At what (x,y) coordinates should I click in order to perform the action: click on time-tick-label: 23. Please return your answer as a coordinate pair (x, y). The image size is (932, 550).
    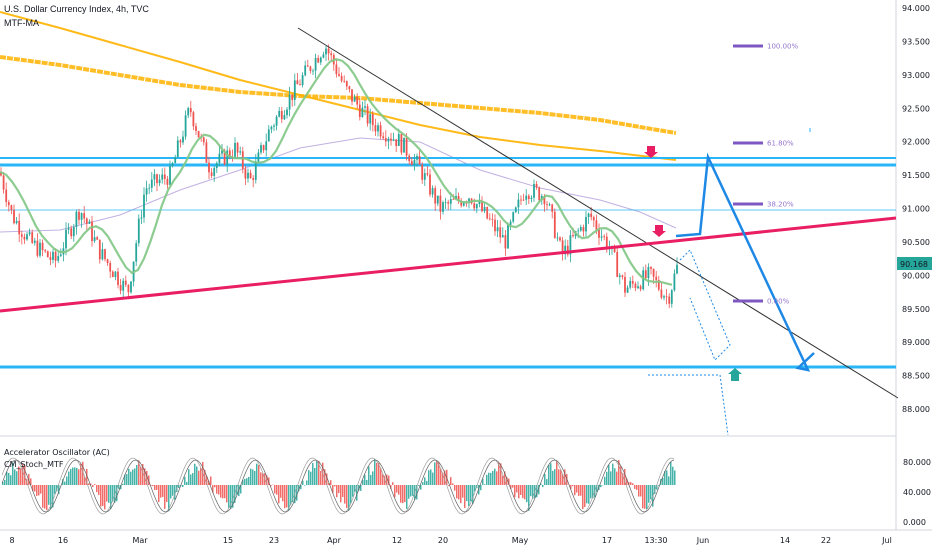
    Looking at the image, I should click on (274, 540).